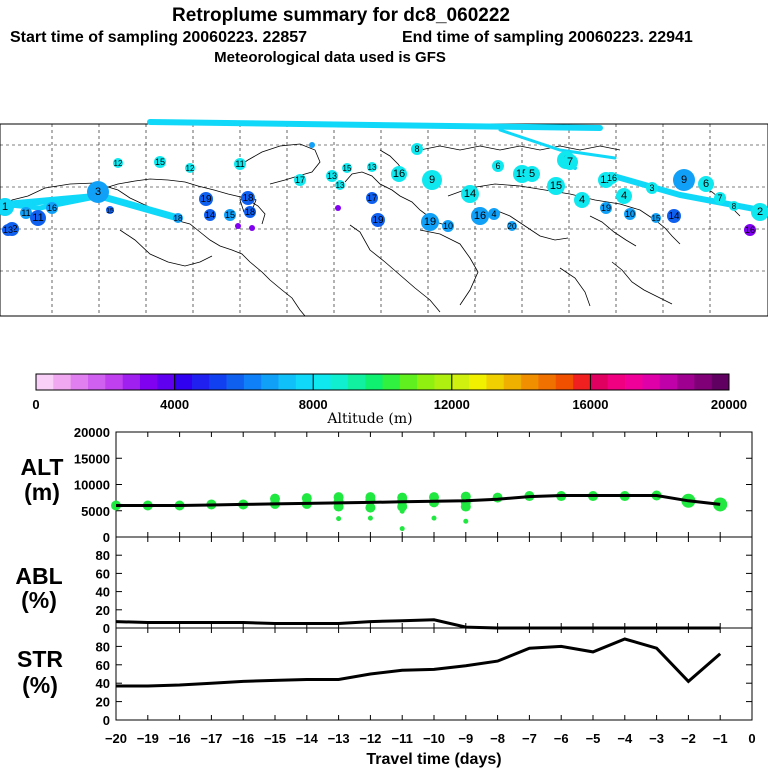  Describe the element at coordinates (498, 166) in the screenshot. I see `trajectory-marker: 6` at that location.